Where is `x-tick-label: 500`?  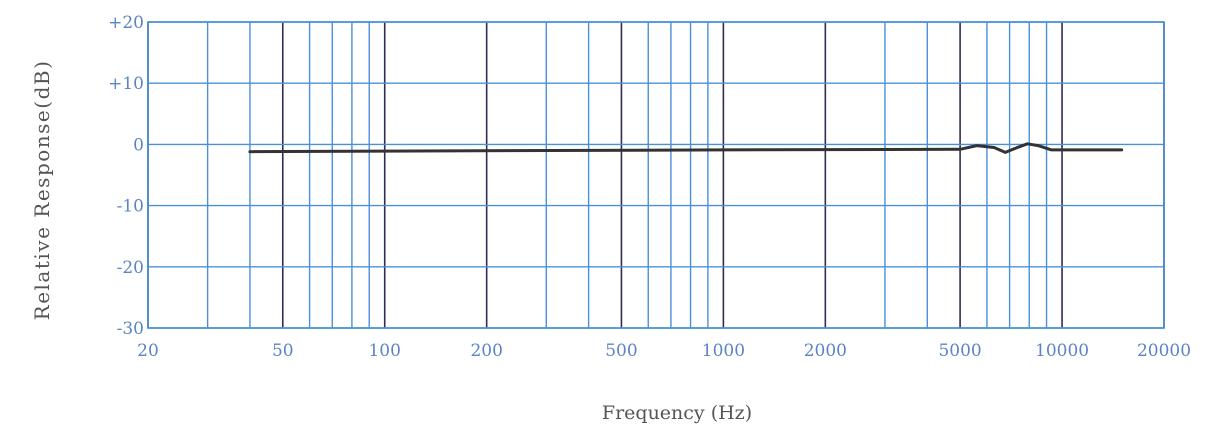 x-tick-label: 500 is located at coordinates (621, 351).